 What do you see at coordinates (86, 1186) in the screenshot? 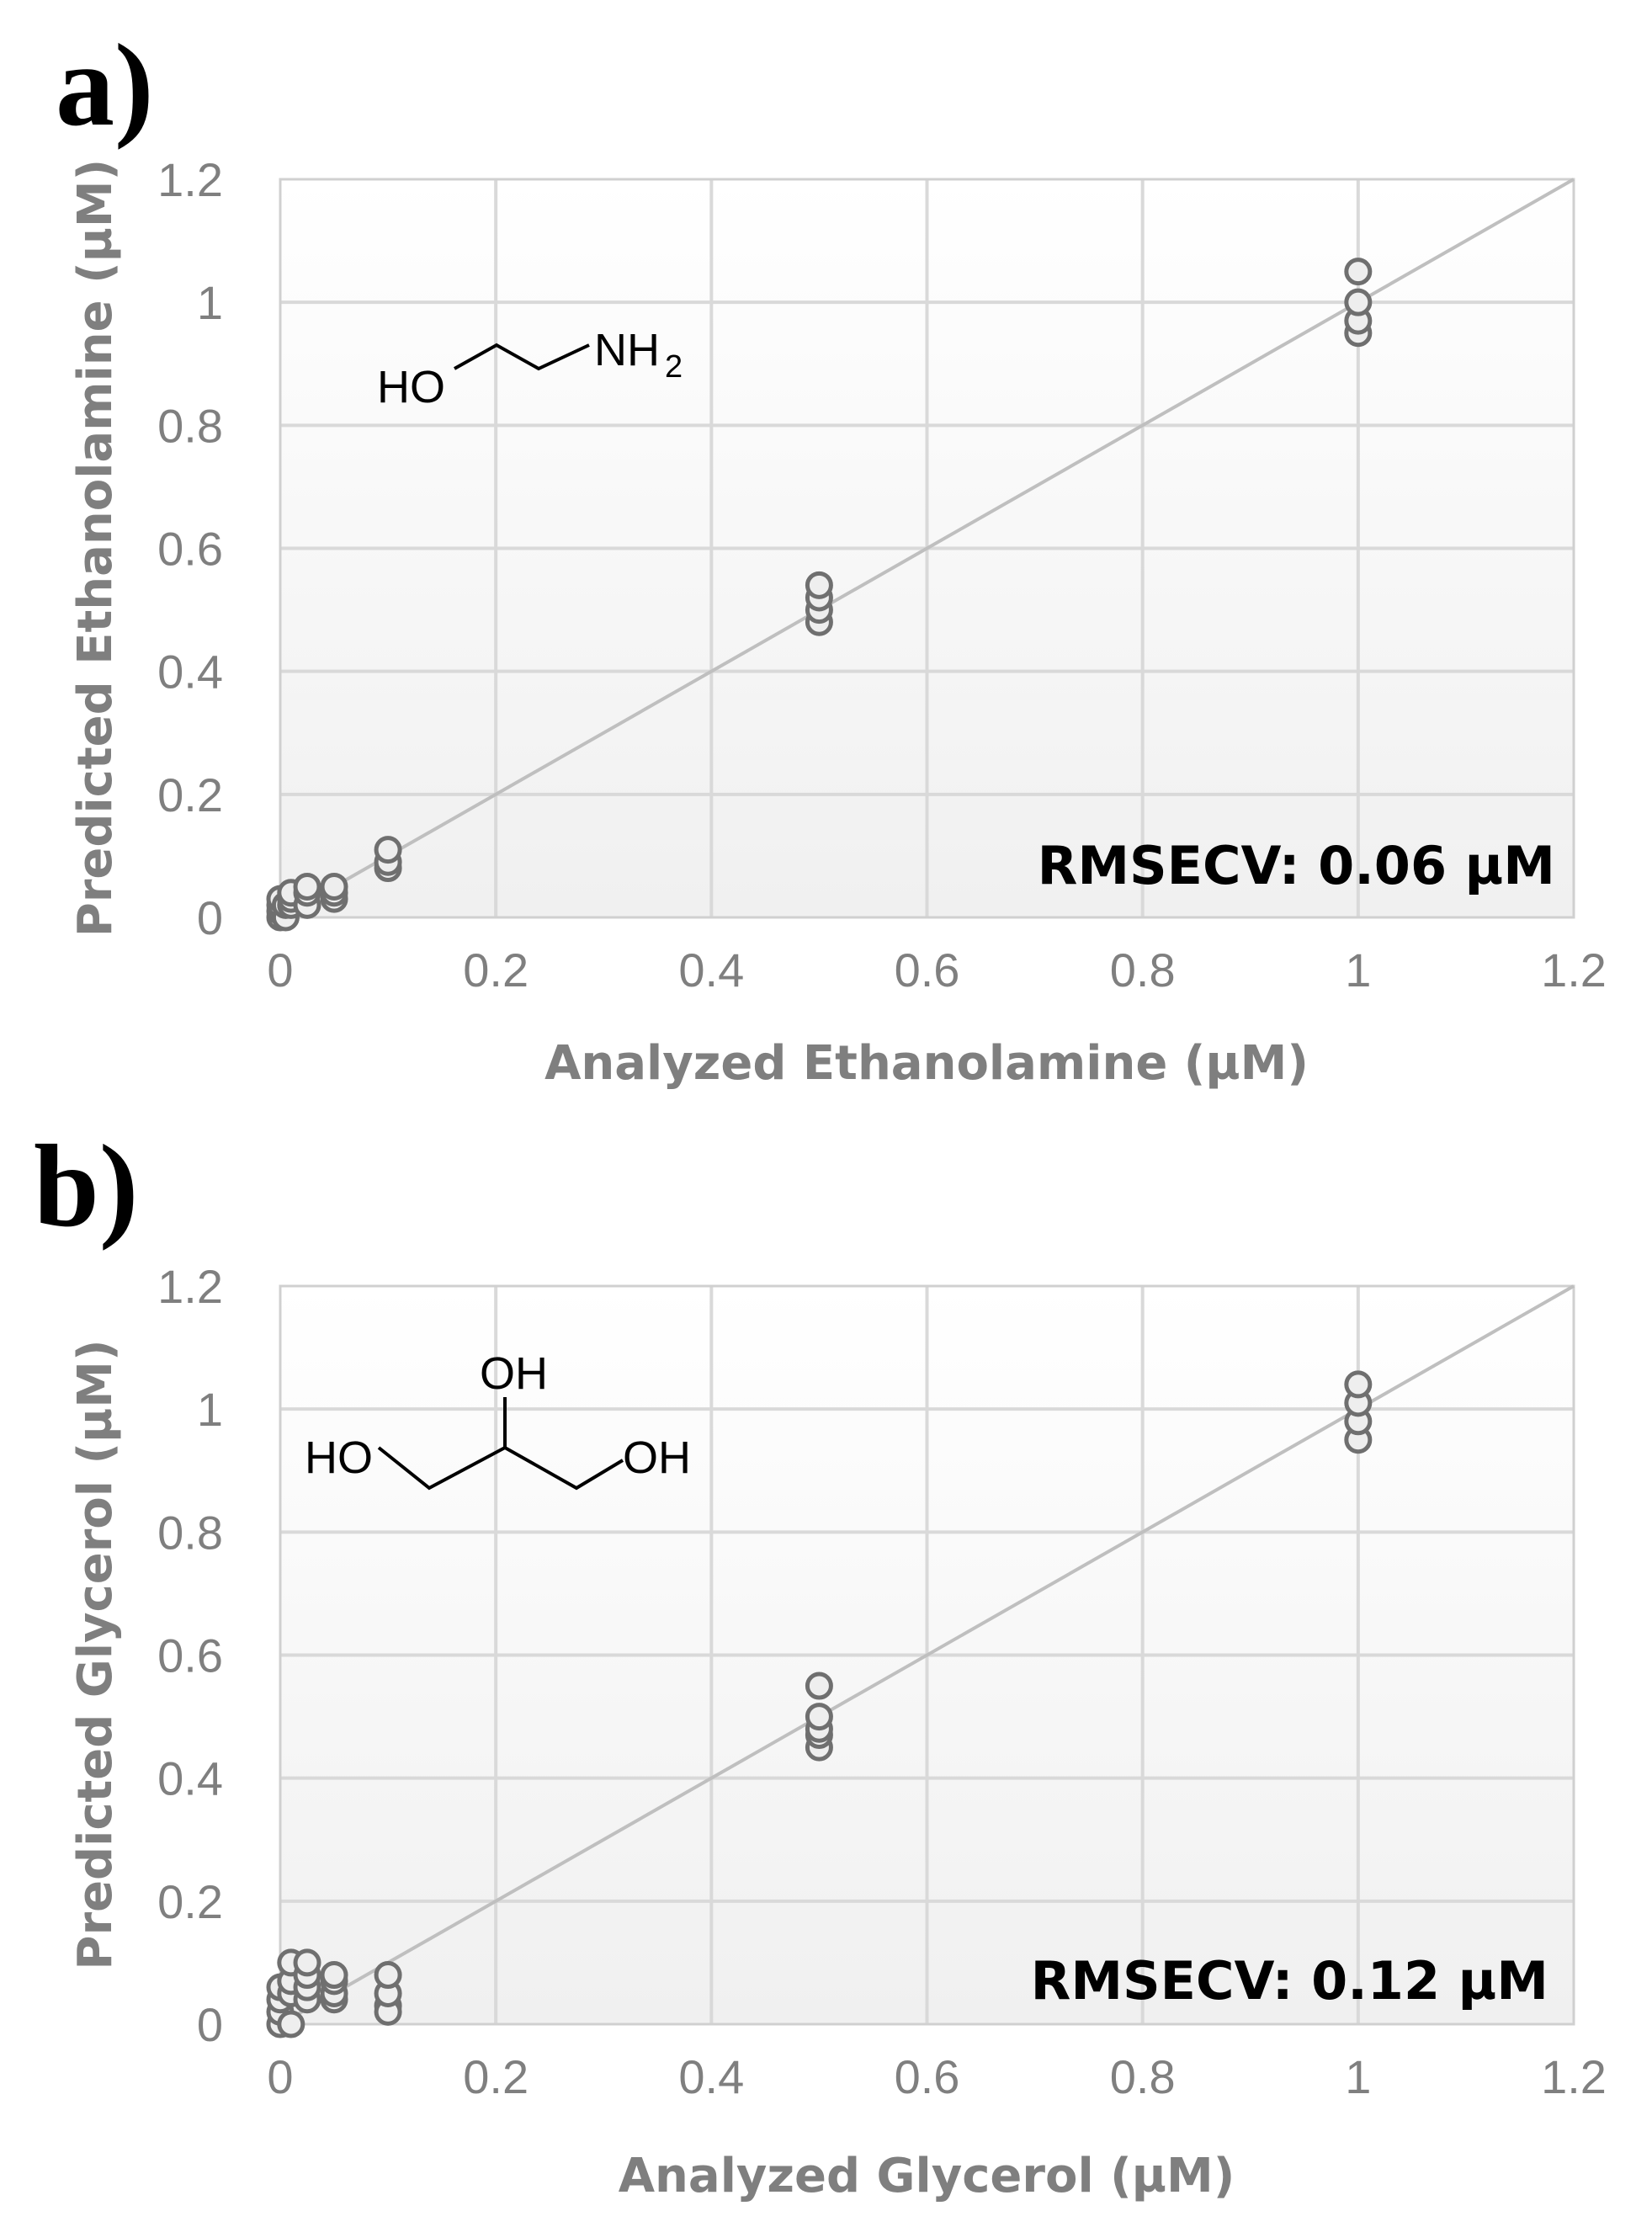
I see `panel-b-label: b)` at bounding box center [86, 1186].